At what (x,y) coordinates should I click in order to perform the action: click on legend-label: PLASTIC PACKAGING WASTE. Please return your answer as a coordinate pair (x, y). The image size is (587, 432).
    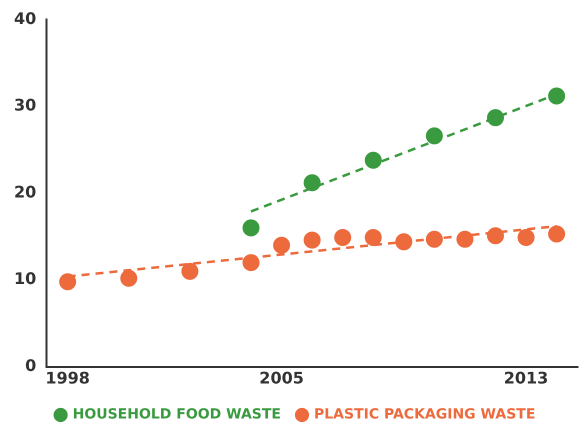
    Looking at the image, I should click on (425, 414).